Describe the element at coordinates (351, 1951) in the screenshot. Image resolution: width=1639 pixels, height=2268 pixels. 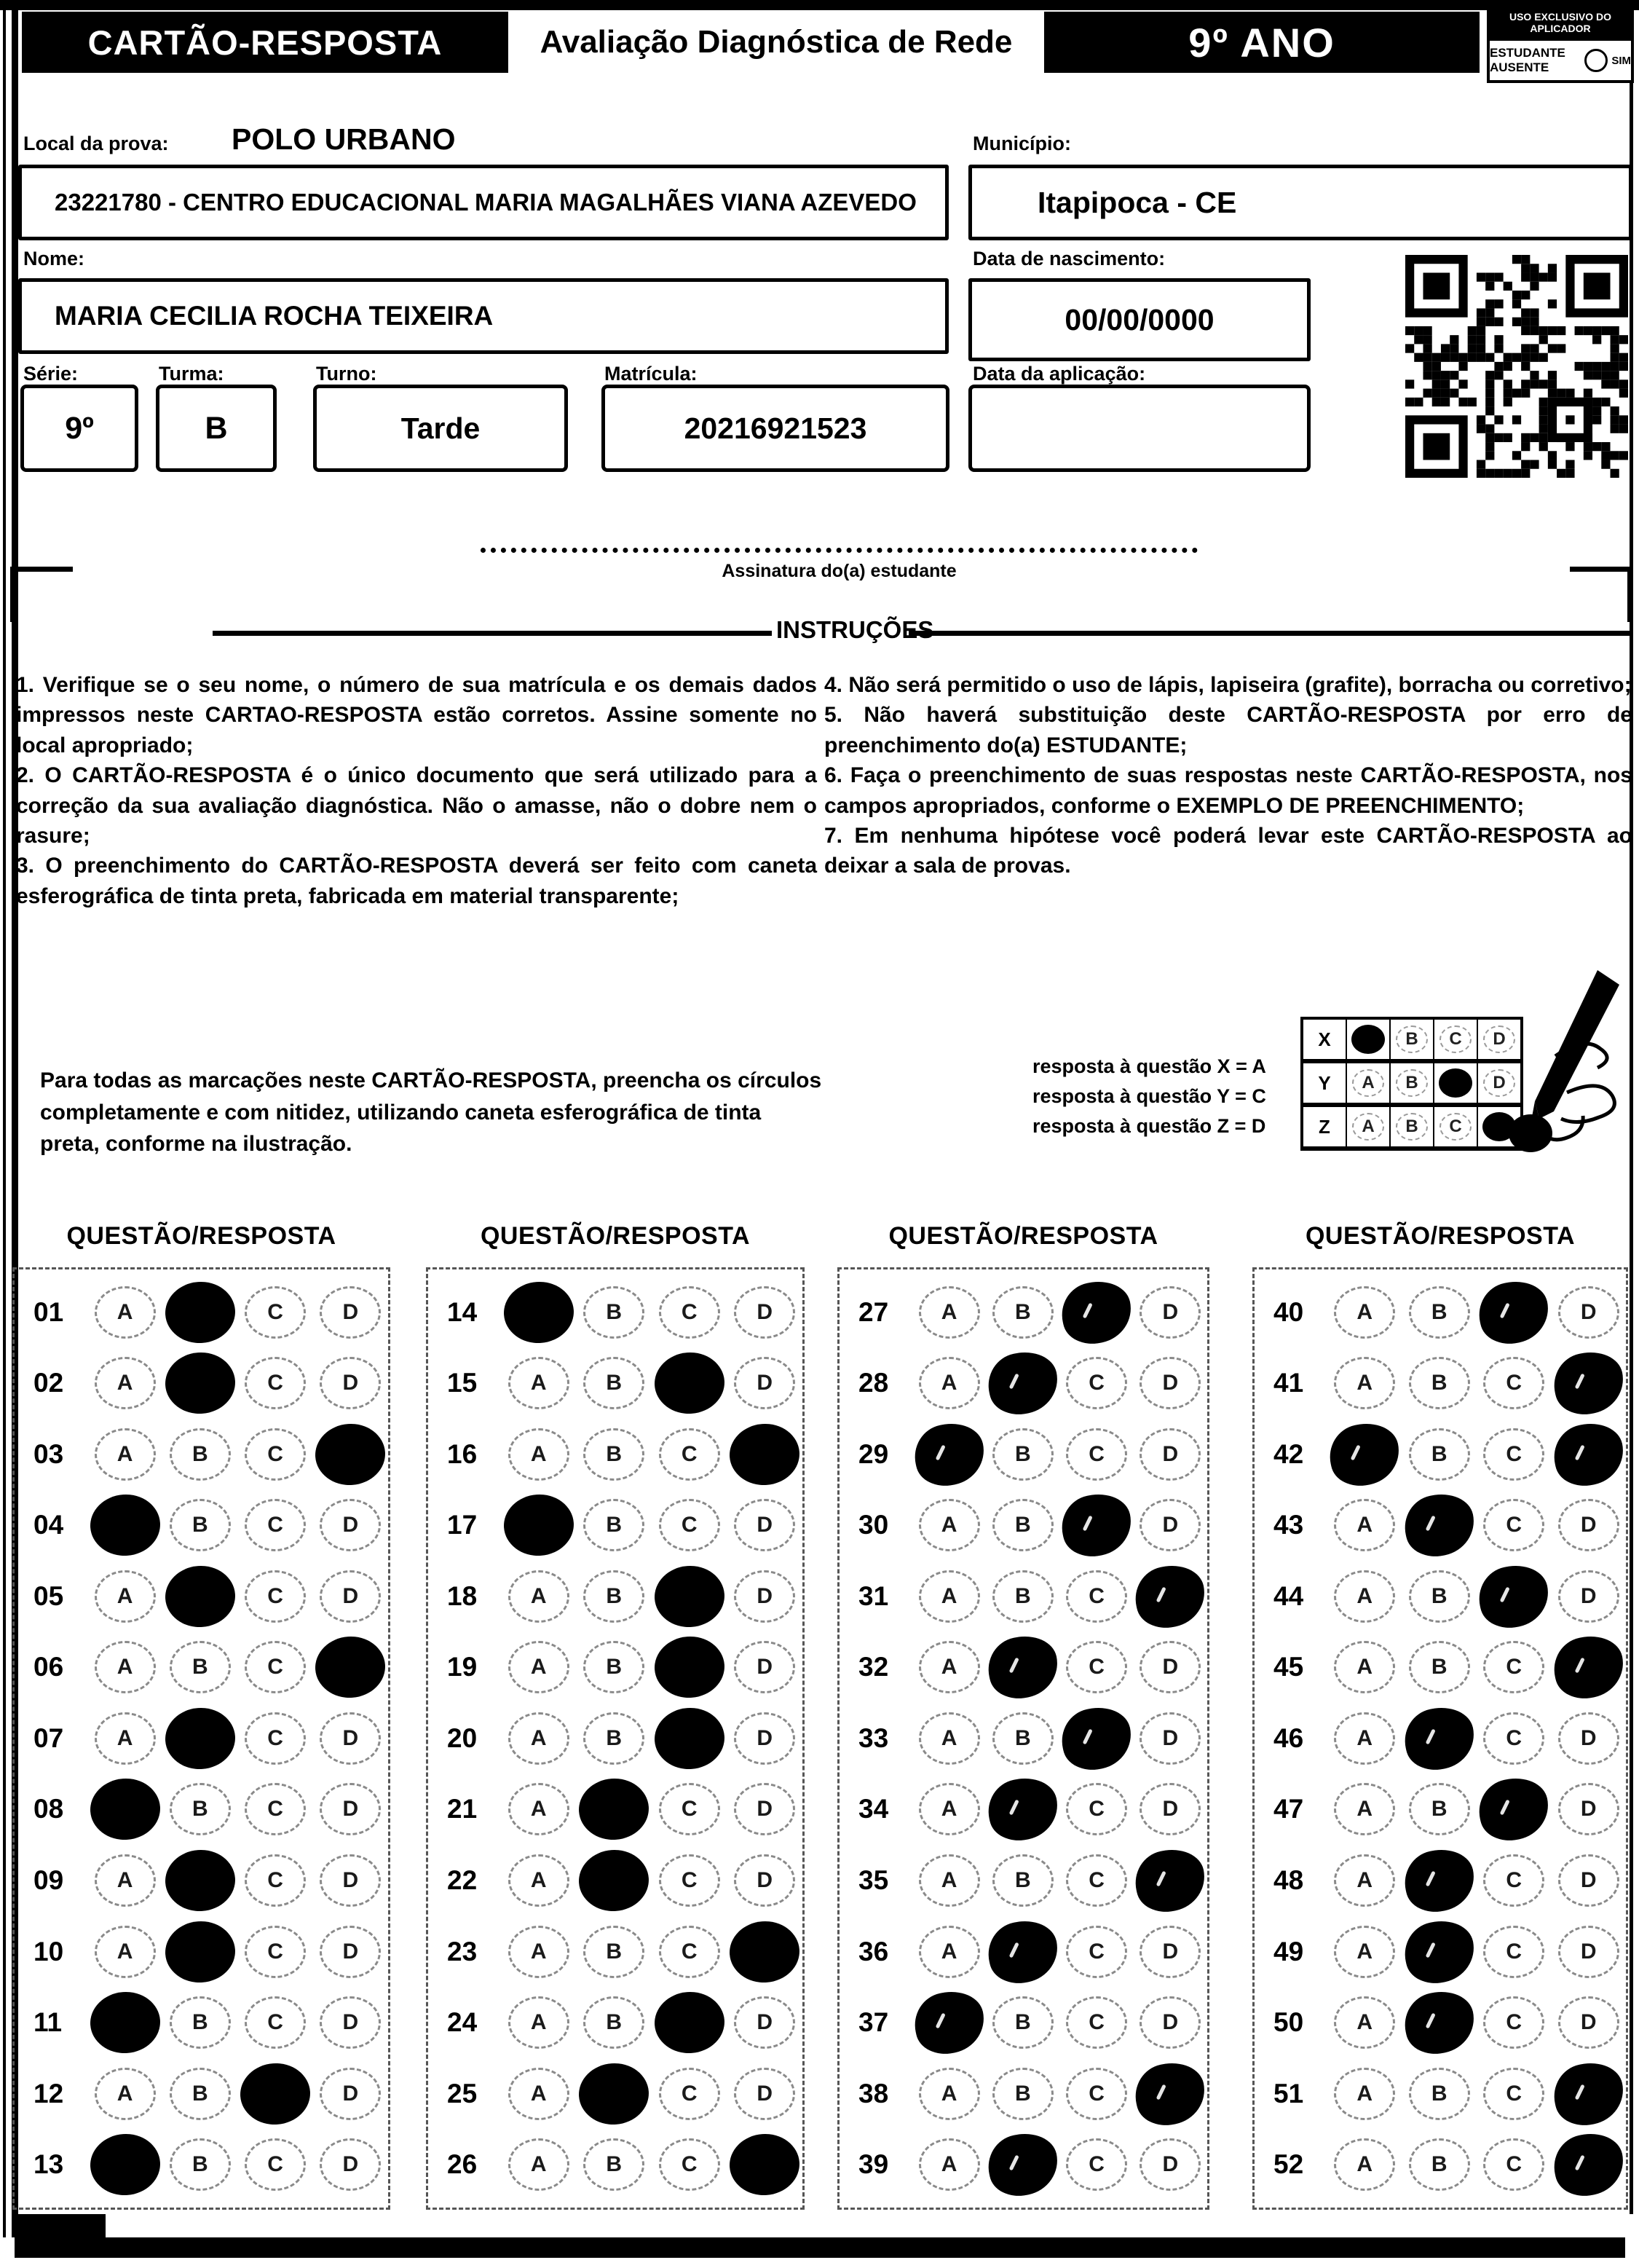
I see `bubble-10-D: D` at that location.